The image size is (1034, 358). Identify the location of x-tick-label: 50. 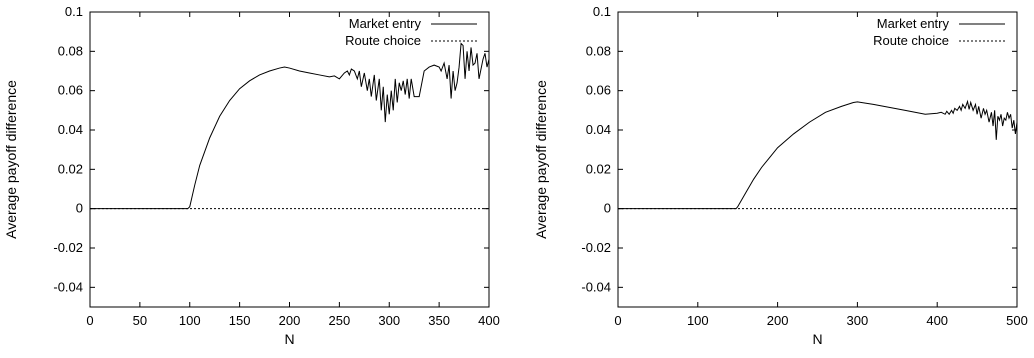
(140, 320).